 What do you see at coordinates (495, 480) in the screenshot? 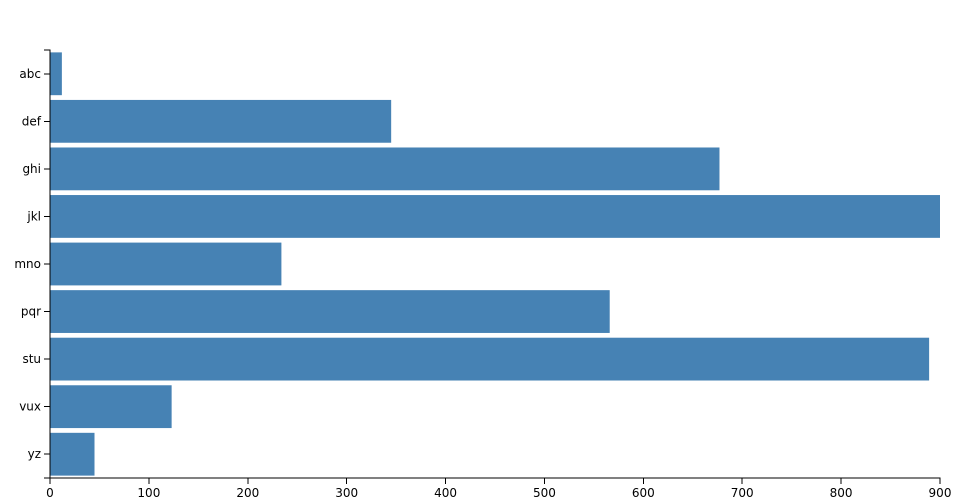
I see `x-axis` at bounding box center [495, 480].